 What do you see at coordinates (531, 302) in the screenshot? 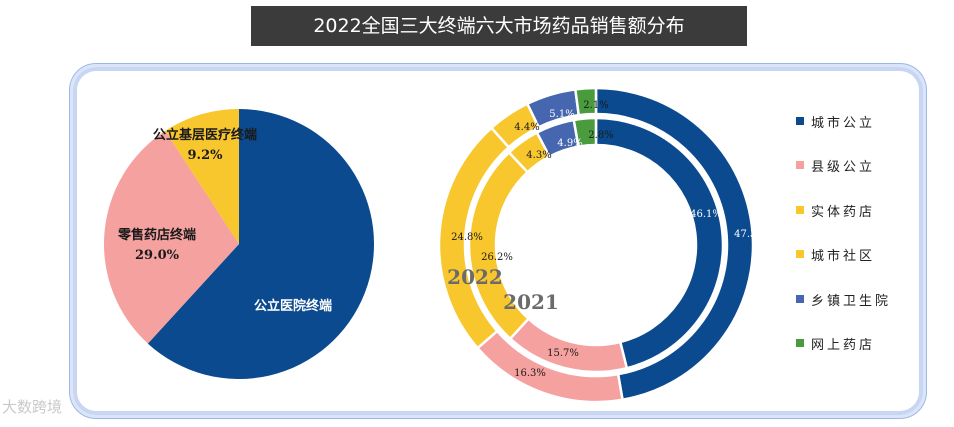
I see `ring-label-2021: 2021` at bounding box center [531, 302].